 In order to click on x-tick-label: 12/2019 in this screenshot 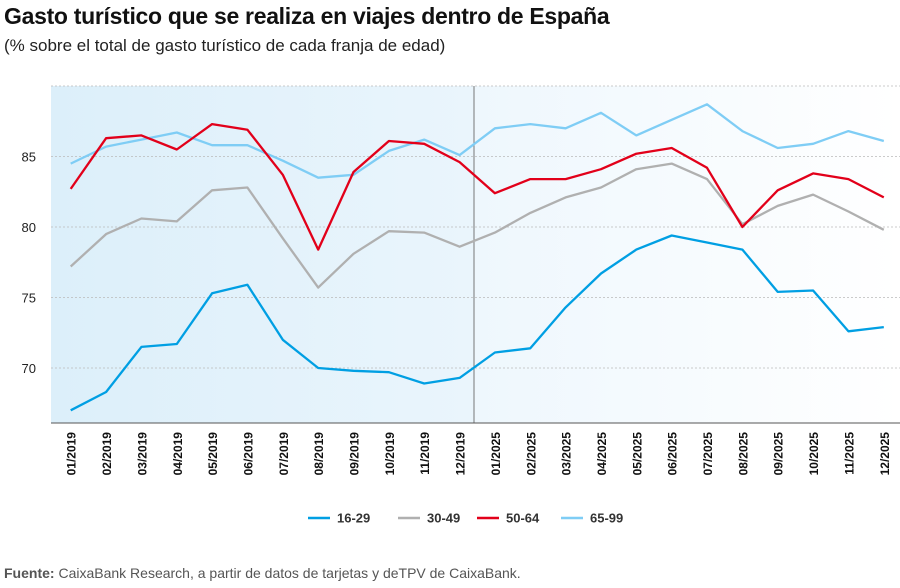, I will do `click(461, 454)`.